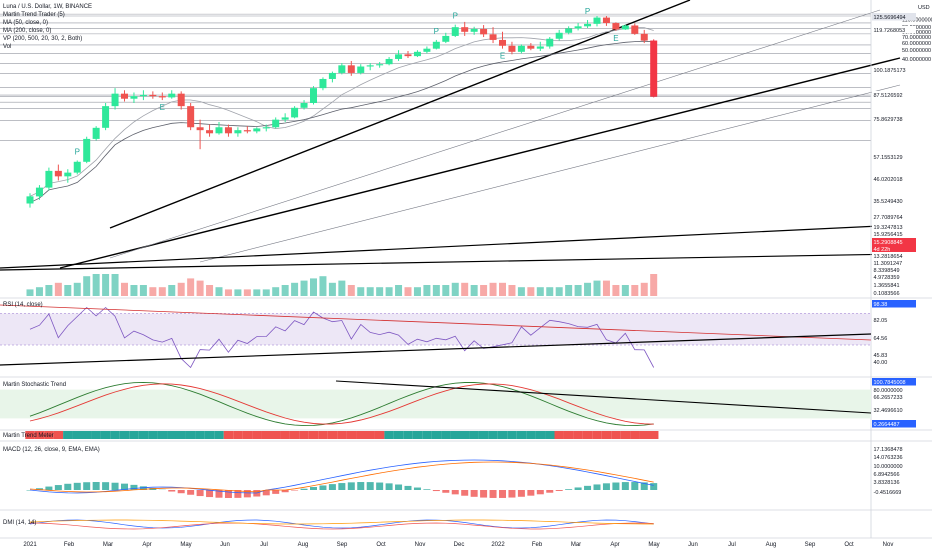 The width and height of the screenshot is (932, 550). Describe the element at coordinates (881, 305) in the screenshot. I see `rsi-label-text: 98.38` at that location.